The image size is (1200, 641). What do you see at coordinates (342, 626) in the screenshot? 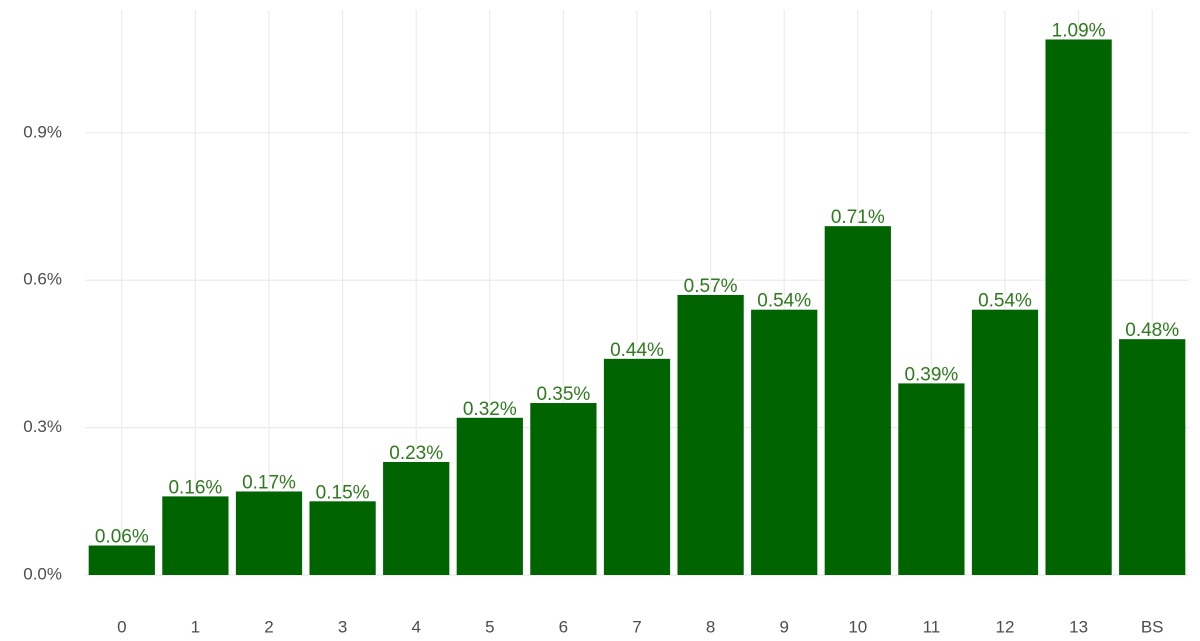
I see `x-tick-label: 3` at bounding box center [342, 626].